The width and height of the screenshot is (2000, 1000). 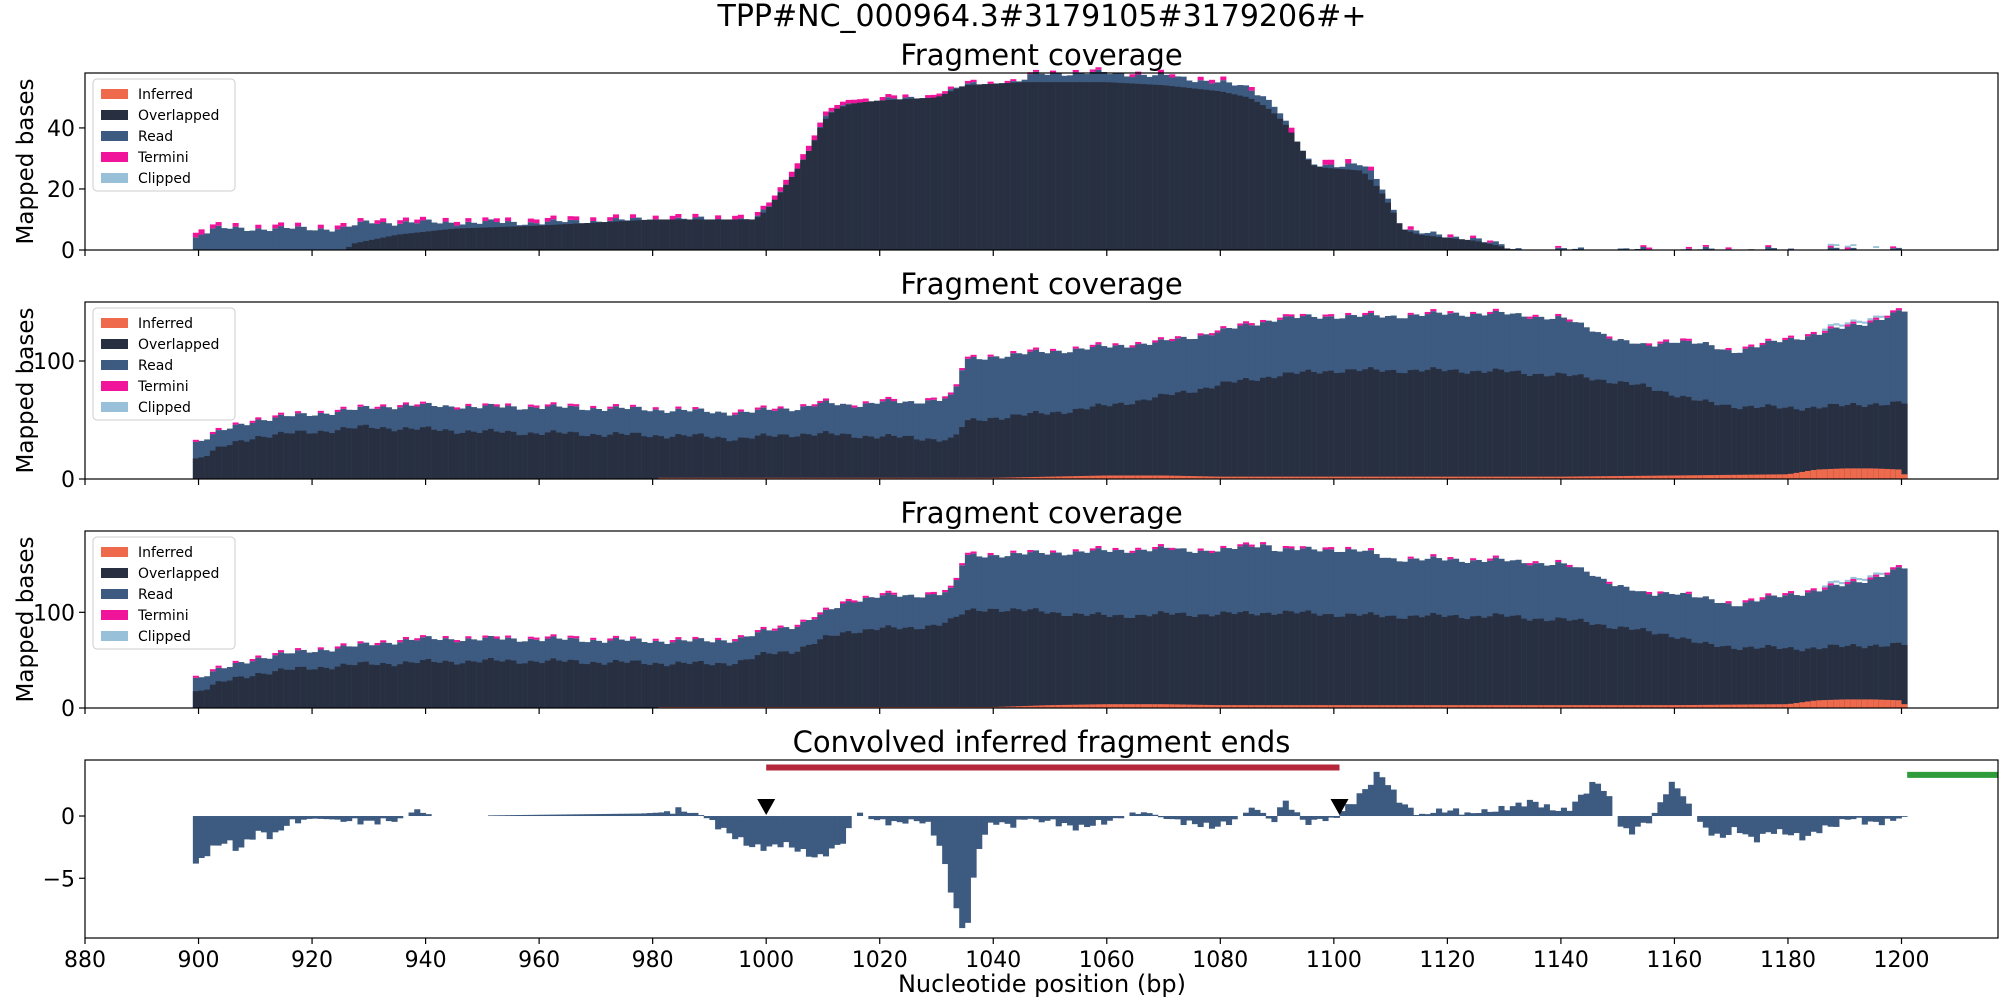 I want to click on legend-label: Clipped, so click(x=164, y=179).